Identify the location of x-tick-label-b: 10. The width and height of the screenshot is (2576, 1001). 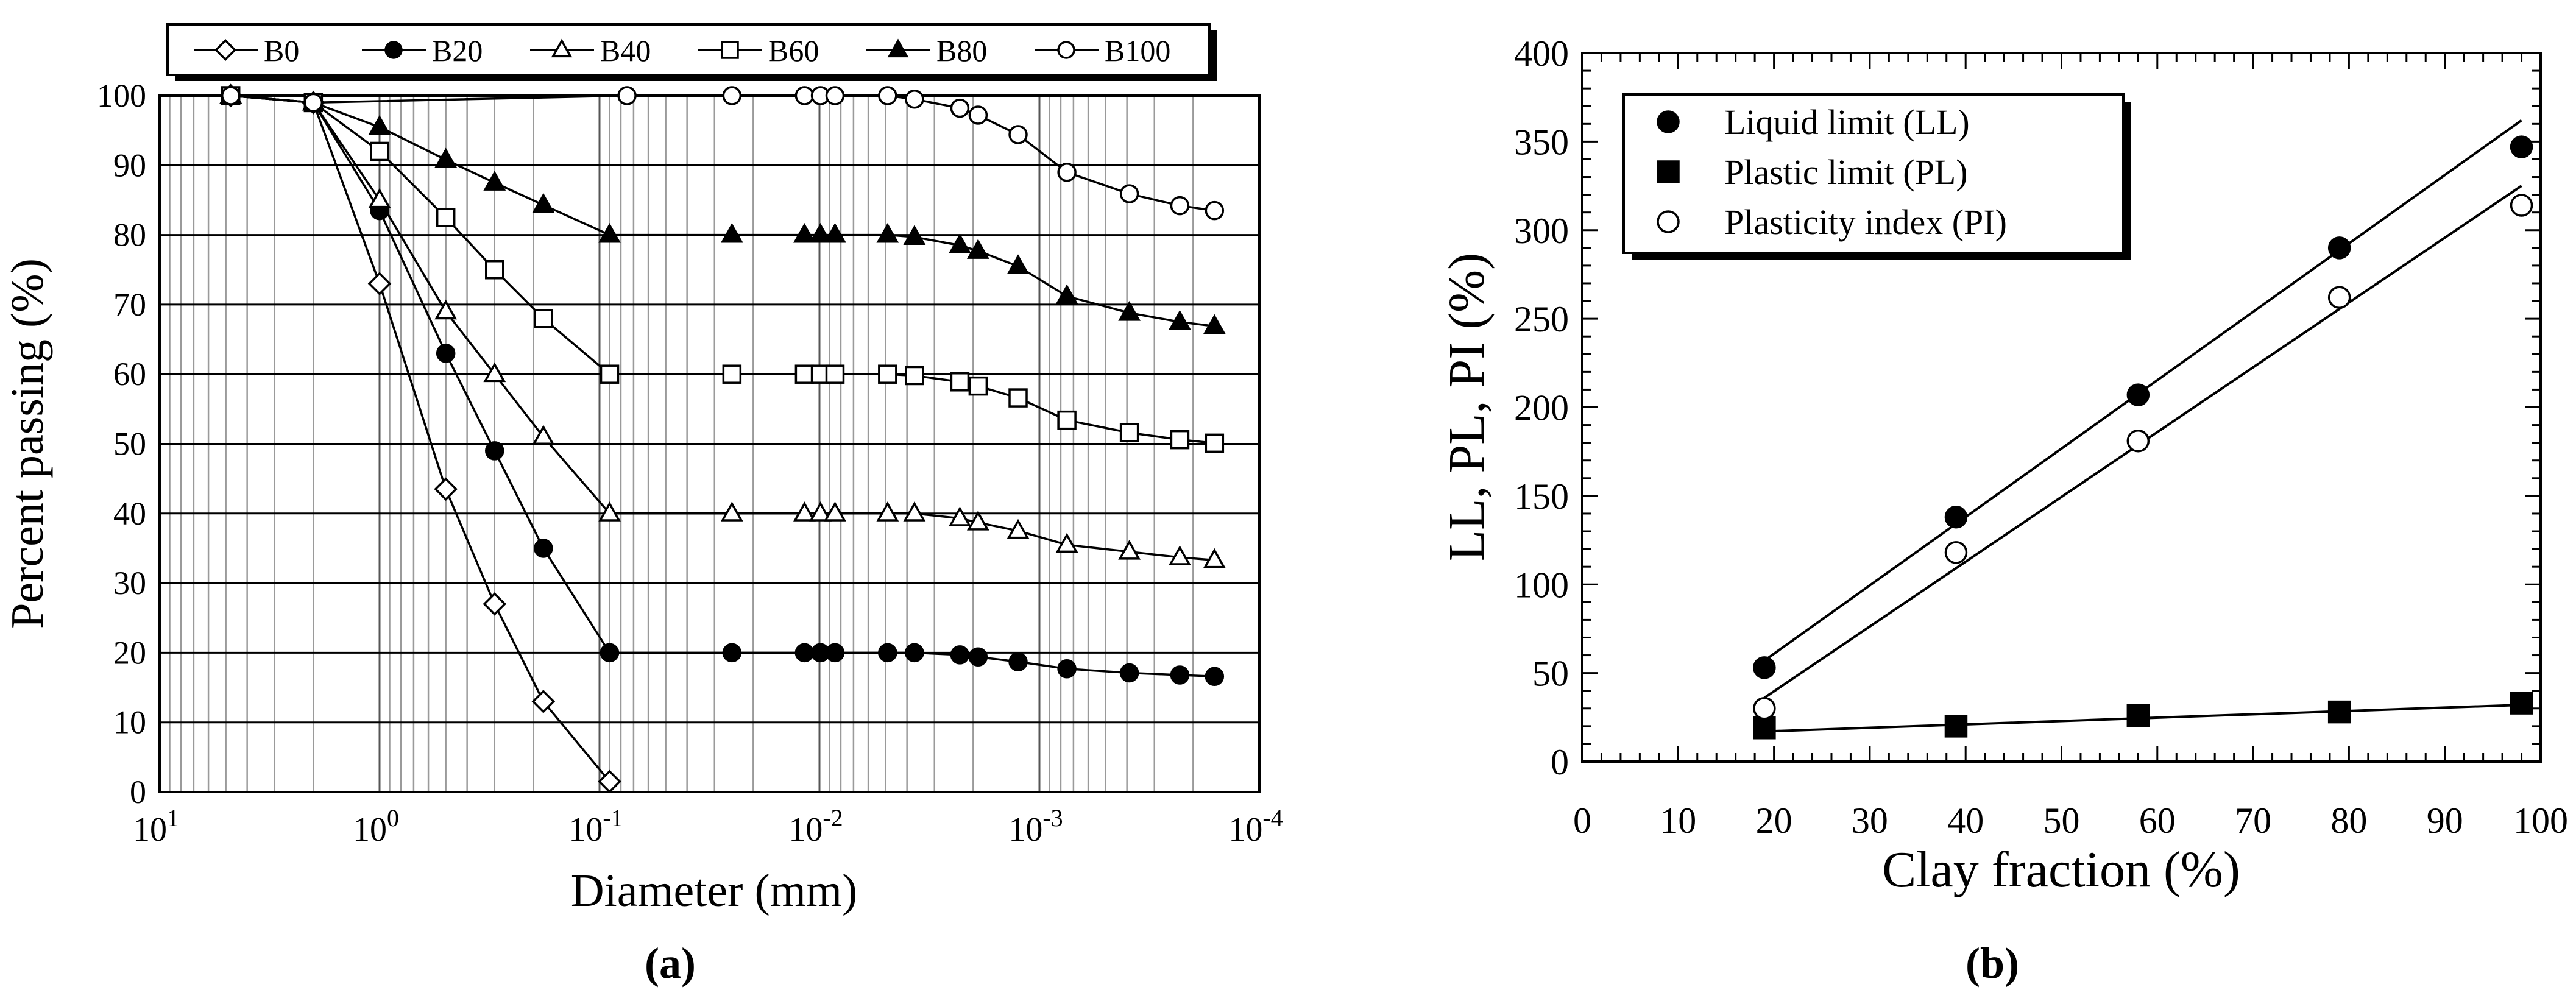
(1678, 821).